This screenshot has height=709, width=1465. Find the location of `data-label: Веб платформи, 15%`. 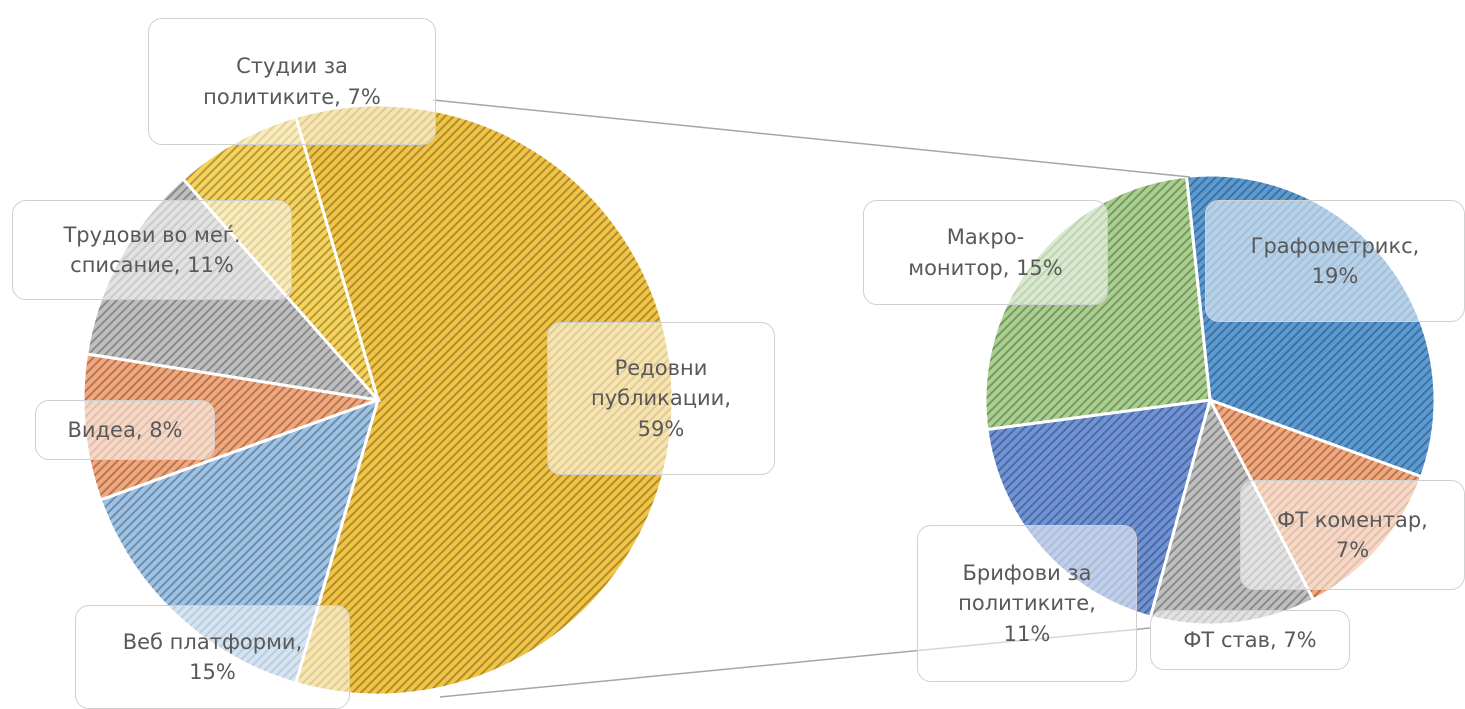

data-label: Веб платформи, 15% is located at coordinates (212, 657).